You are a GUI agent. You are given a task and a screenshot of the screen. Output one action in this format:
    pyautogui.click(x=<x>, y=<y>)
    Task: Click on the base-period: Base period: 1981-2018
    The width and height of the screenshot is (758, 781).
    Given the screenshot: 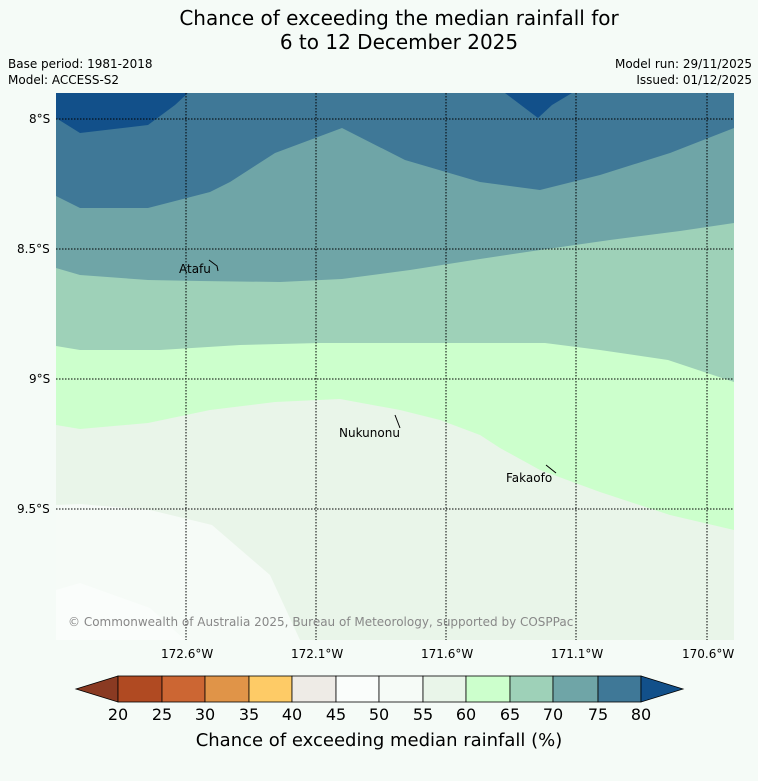 What is the action you would take?
    pyautogui.click(x=80, y=64)
    